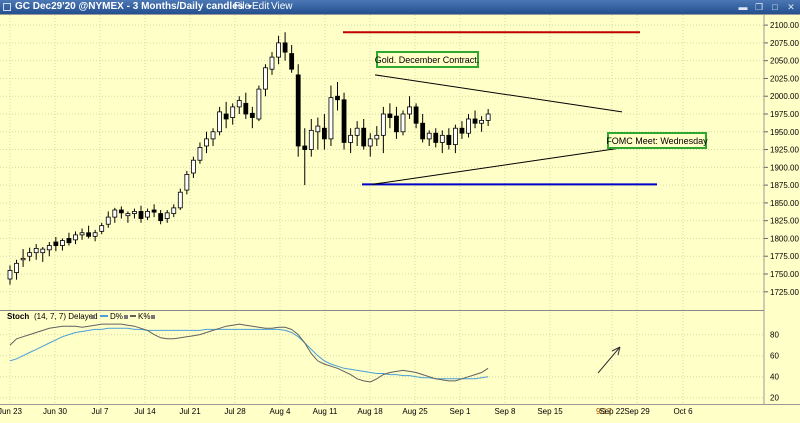 The image size is (800, 423). What do you see at coordinates (153, 317) in the screenshot?
I see `legend-k-settings-icon` at bounding box center [153, 317].